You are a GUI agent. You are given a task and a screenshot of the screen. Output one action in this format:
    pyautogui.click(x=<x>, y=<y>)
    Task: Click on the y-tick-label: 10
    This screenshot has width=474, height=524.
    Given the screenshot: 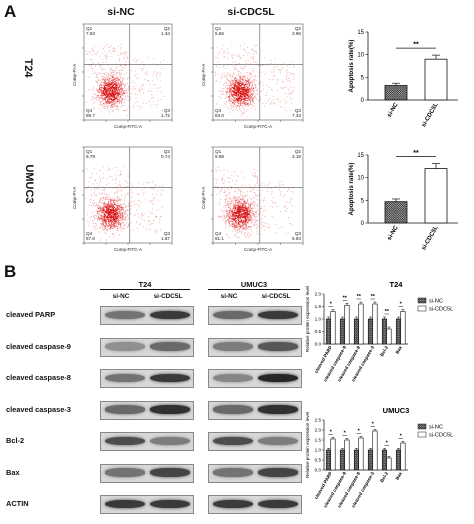 What is the action you would take?
    pyautogui.click(x=360, y=179)
    